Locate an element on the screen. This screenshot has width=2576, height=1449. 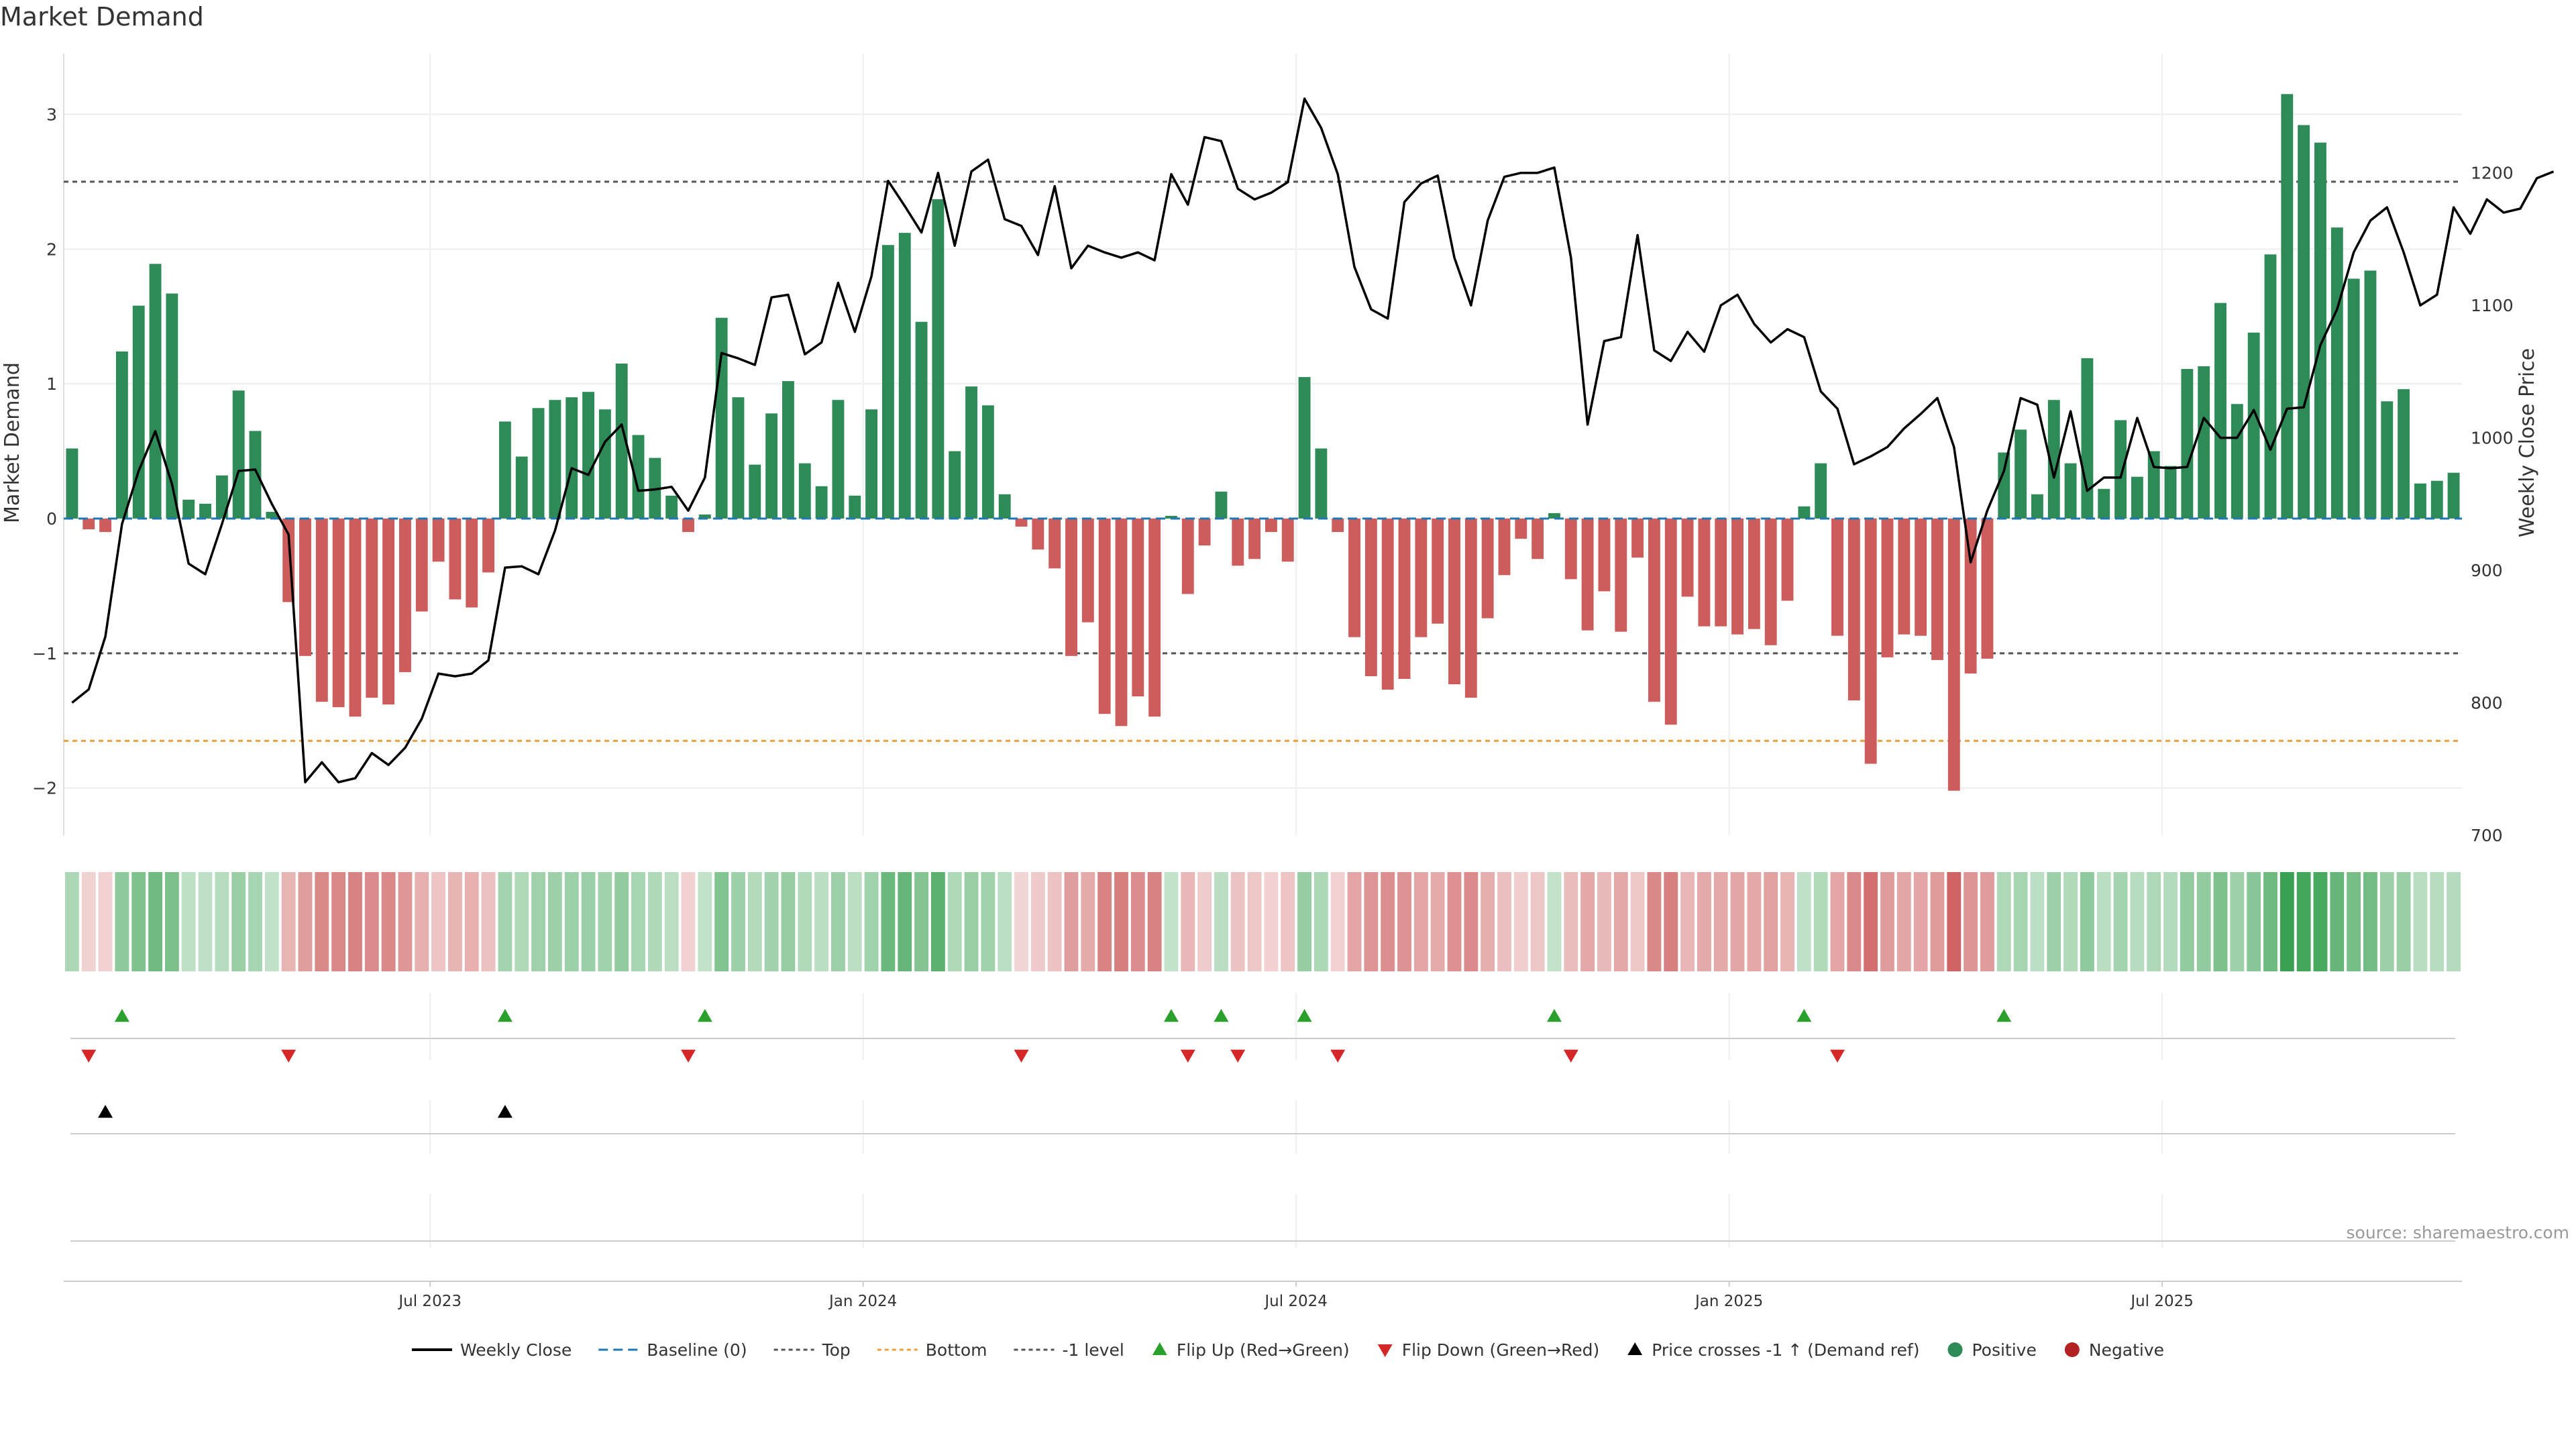
legend-item: Bottom is located at coordinates (932, 1350).